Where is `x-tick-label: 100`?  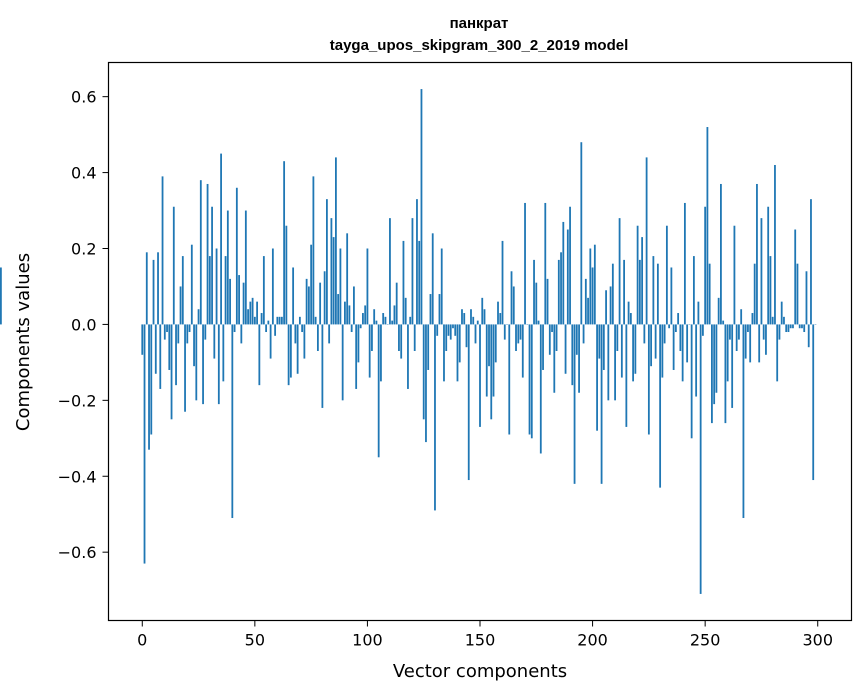
x-tick-label: 100 is located at coordinates (367, 640).